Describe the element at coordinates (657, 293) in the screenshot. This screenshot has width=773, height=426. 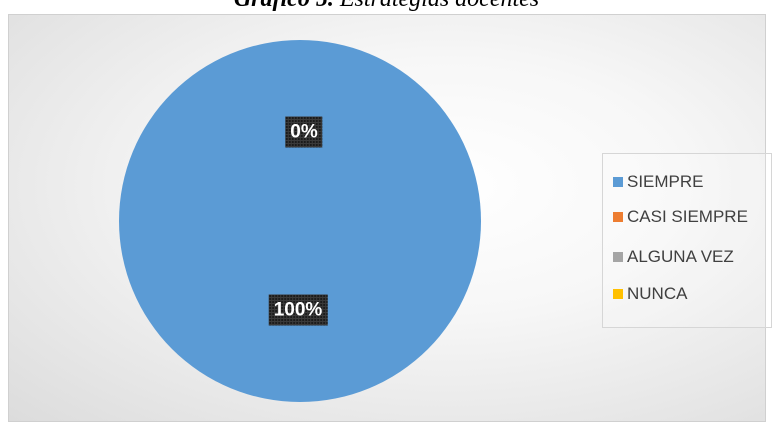
I see `legend-label-nunca: NUNCA` at that location.